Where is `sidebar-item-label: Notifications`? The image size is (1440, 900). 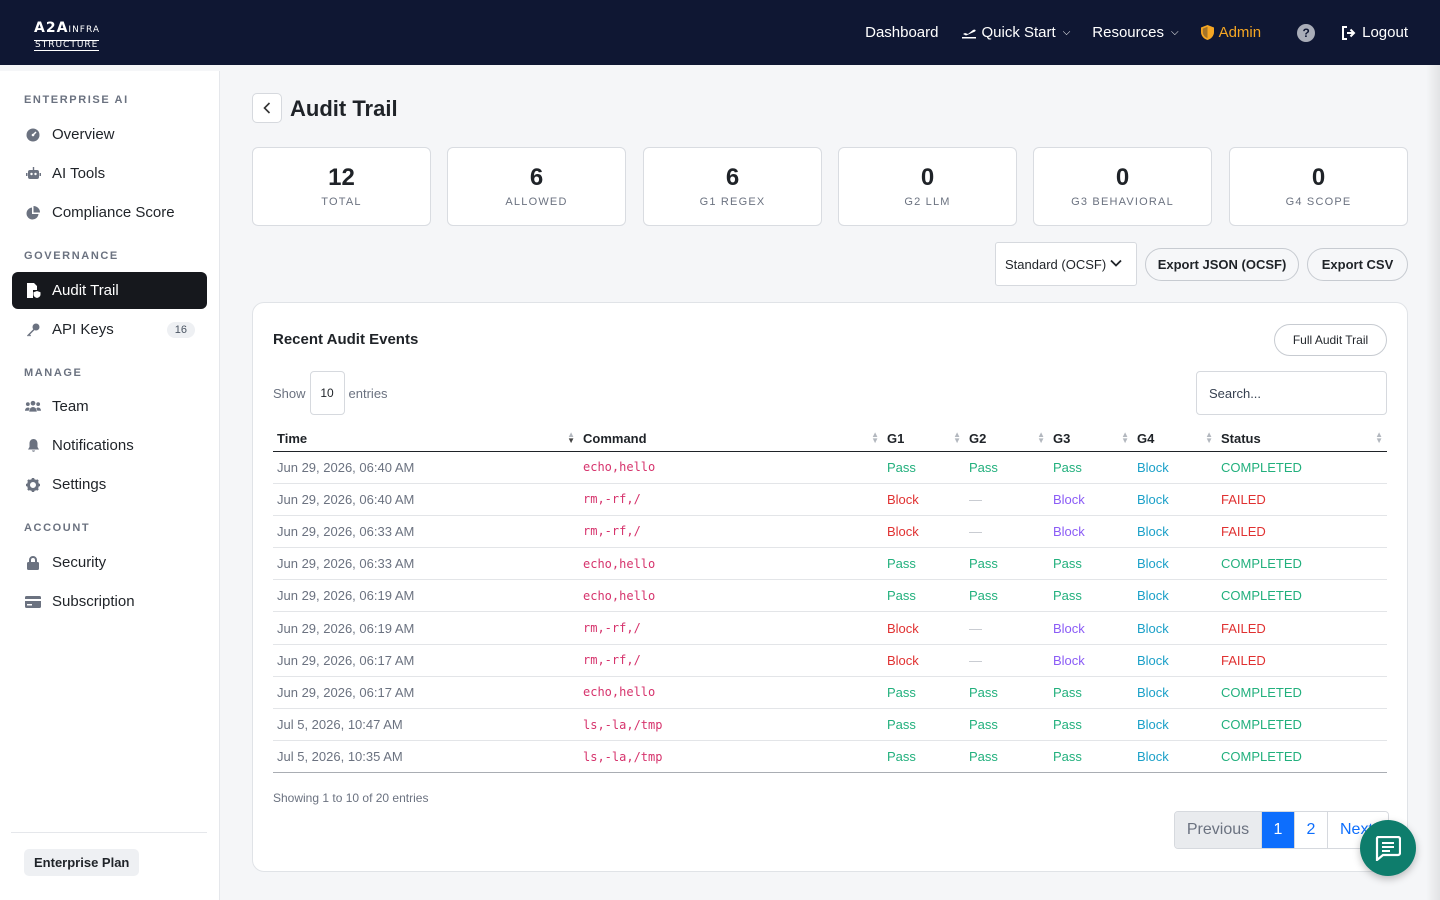
sidebar-item-label: Notifications is located at coordinates (93, 445).